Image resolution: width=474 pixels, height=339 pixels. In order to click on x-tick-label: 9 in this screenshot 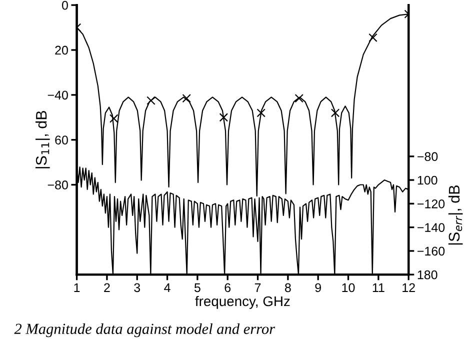, I will do `click(318, 287)`.